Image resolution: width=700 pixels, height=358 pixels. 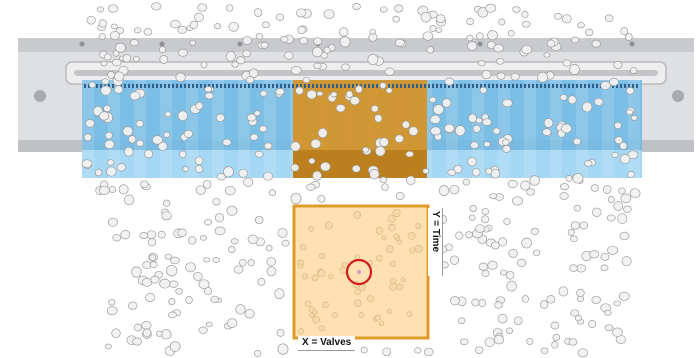 I want to click on side-hole-icons, so click(x=359, y=96).